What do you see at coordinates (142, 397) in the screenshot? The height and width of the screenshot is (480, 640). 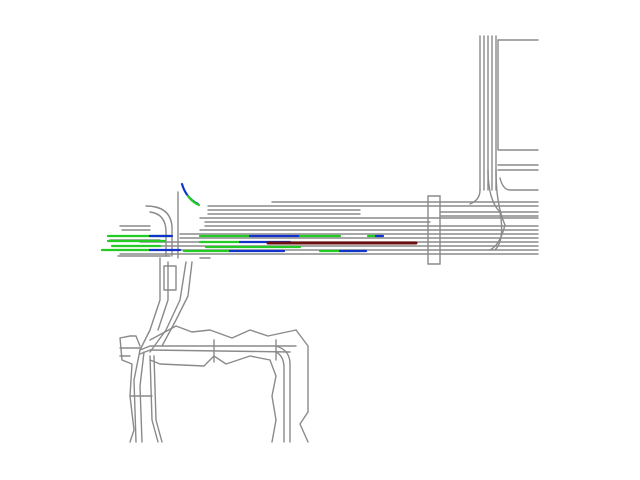 I see `lane-sw-b` at bounding box center [142, 397].